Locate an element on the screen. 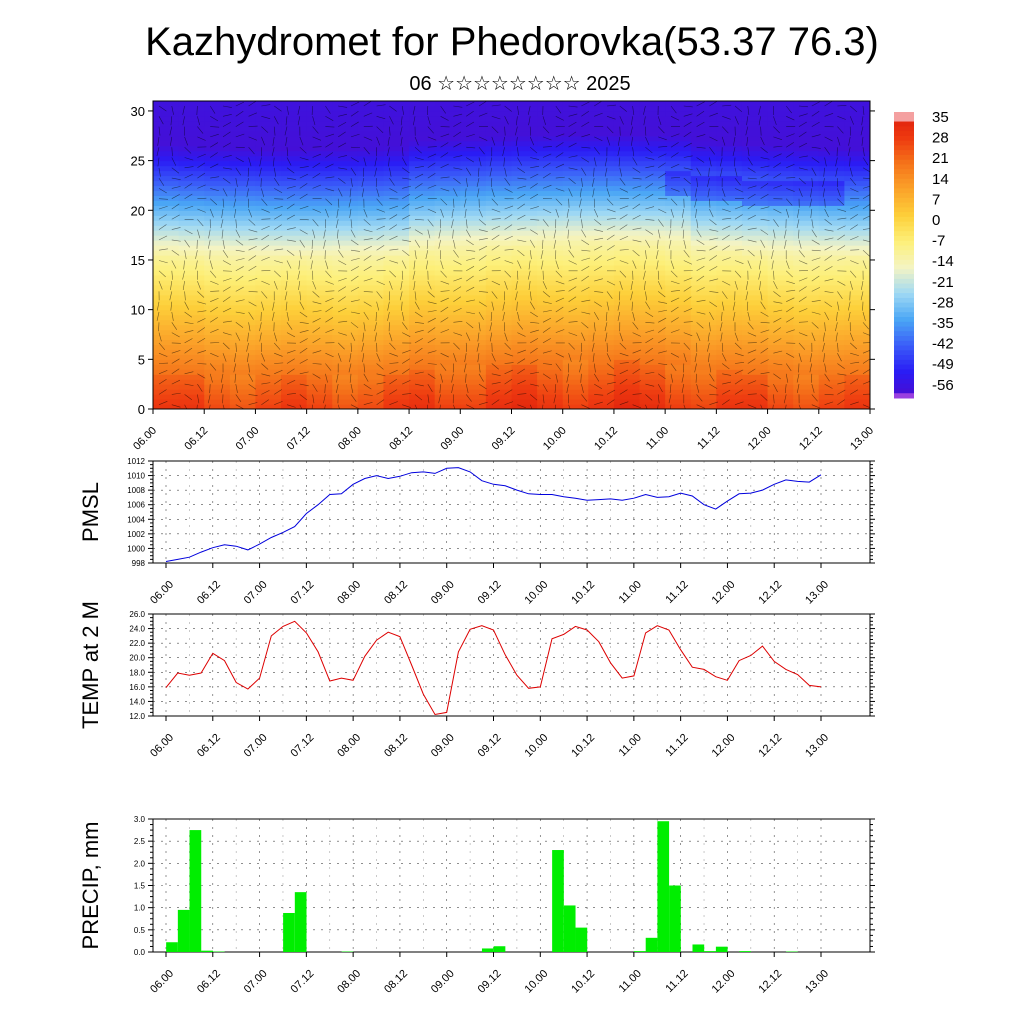 This screenshot has height=1024, width=1024. colorbar-label: -21 is located at coordinates (943, 282).